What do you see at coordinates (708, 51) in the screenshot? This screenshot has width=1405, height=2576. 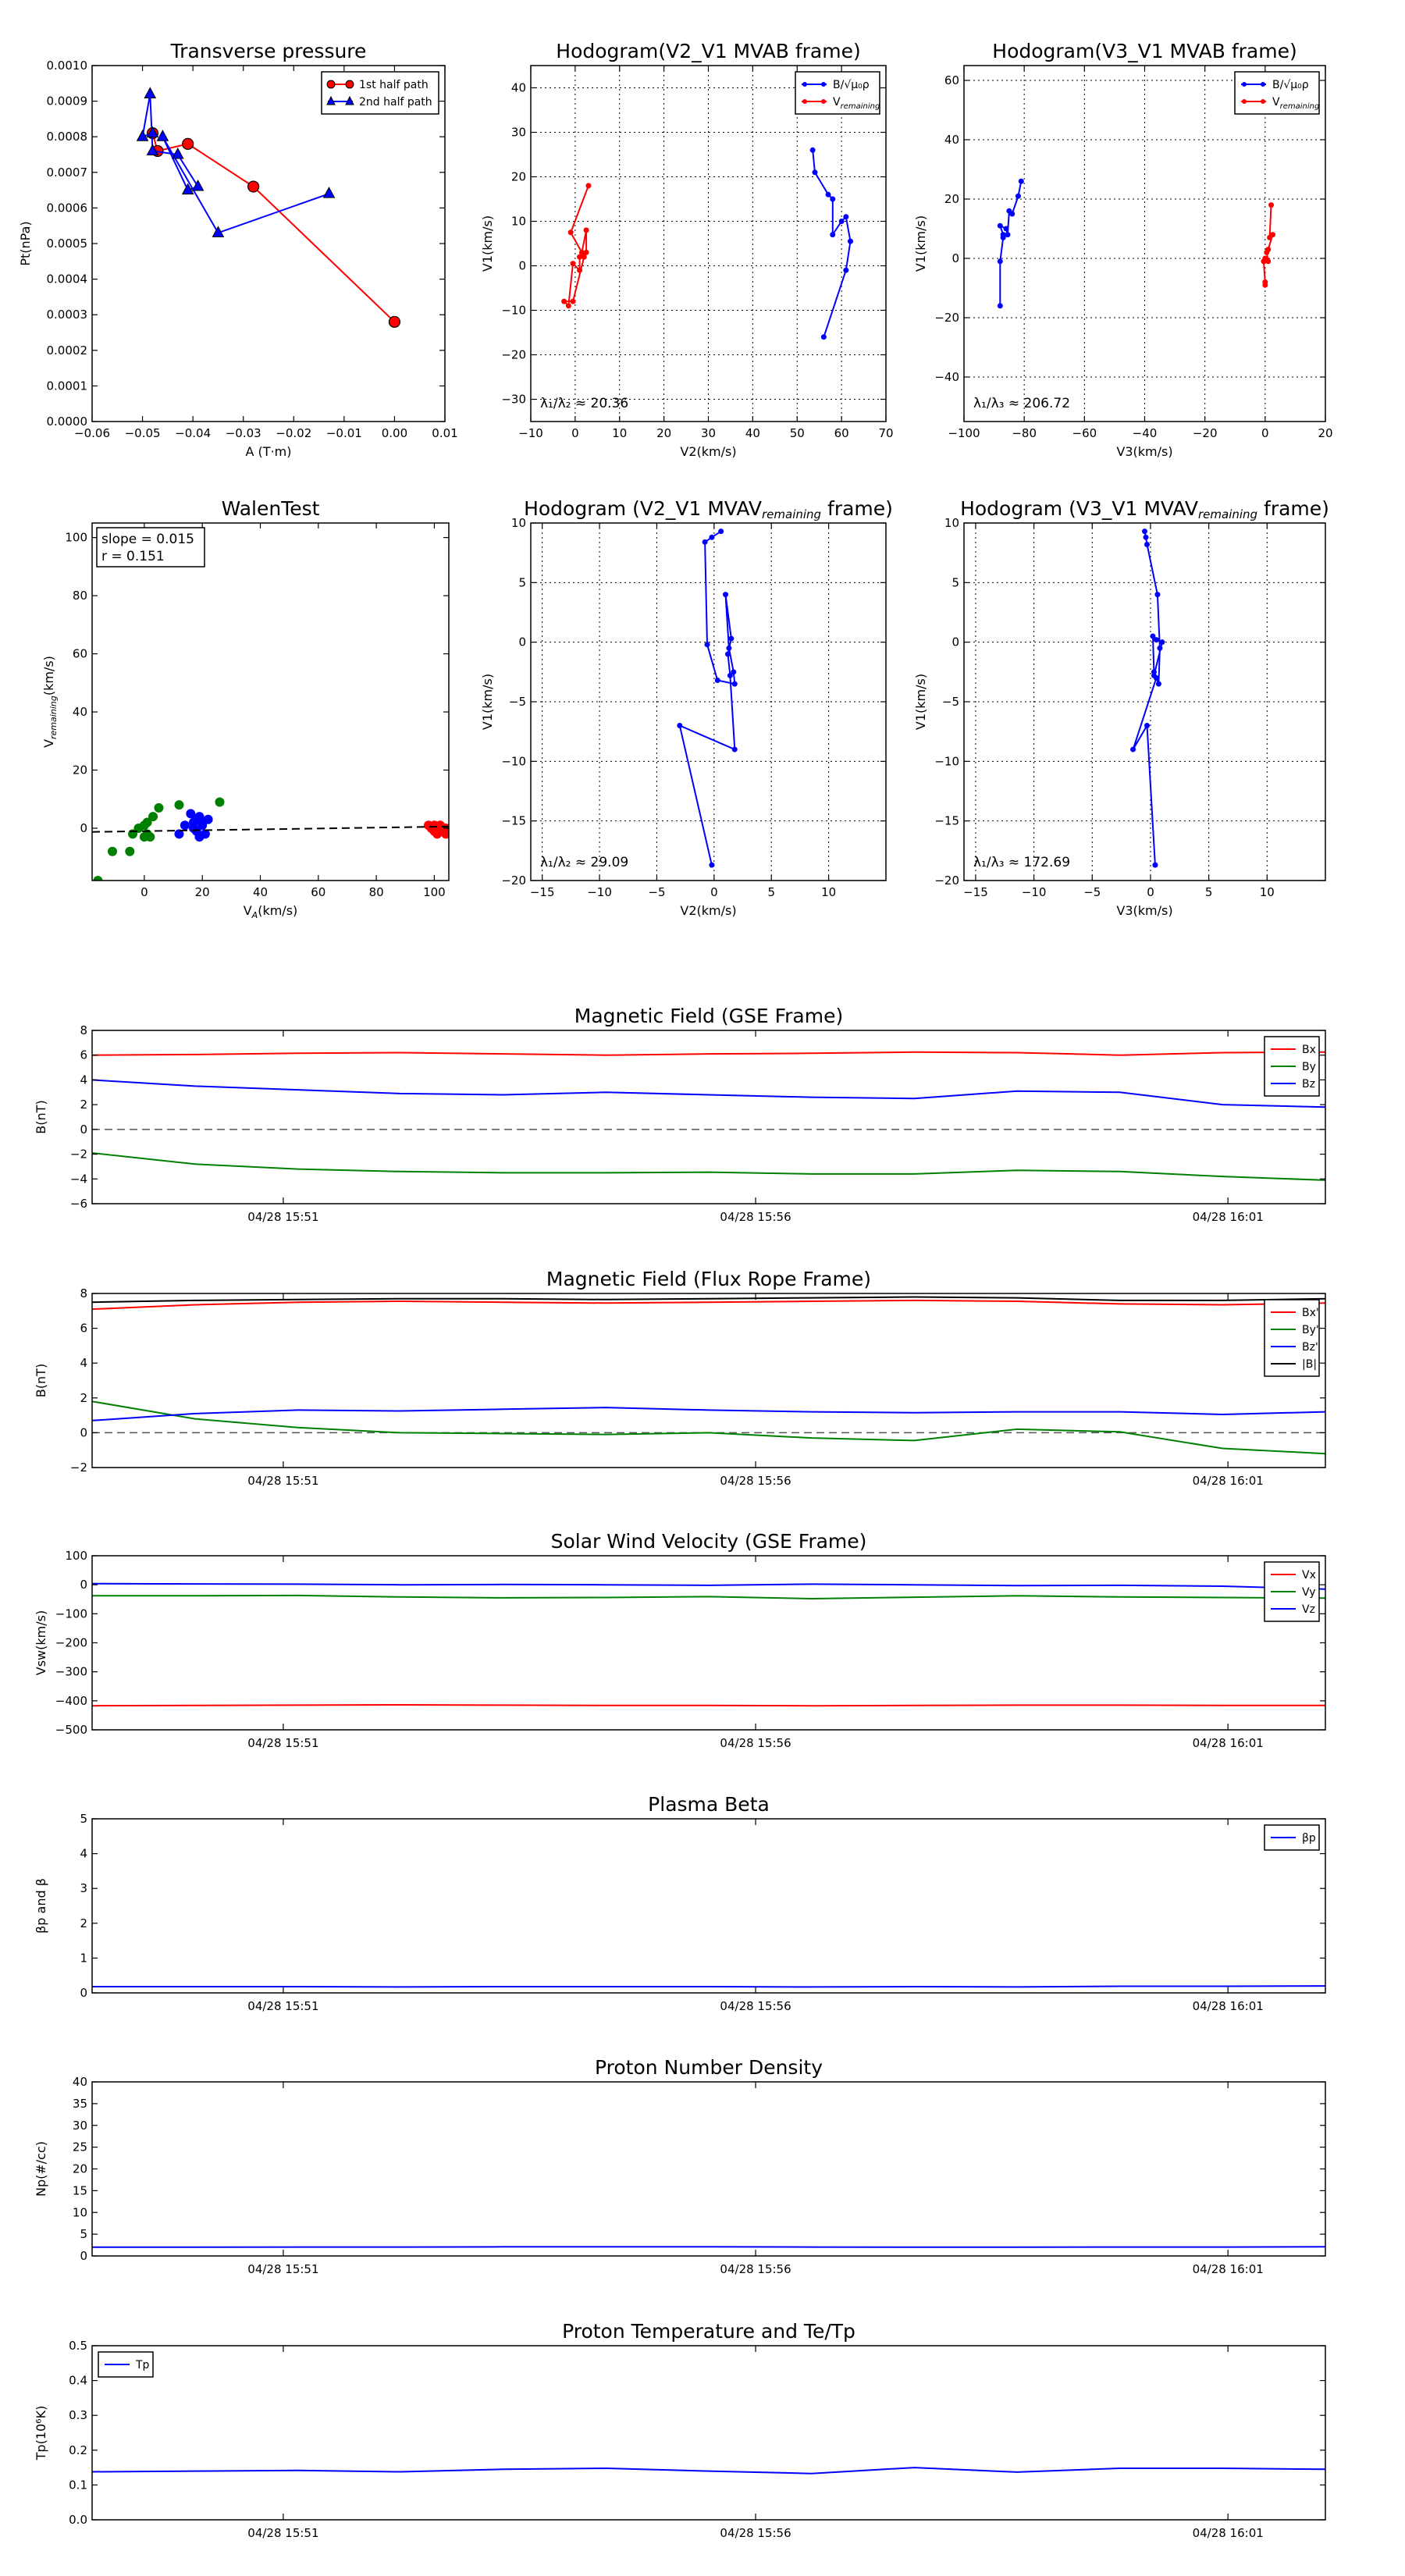 I see `chart-title: Hodogram(V2_V1 MVAB frame)` at bounding box center [708, 51].